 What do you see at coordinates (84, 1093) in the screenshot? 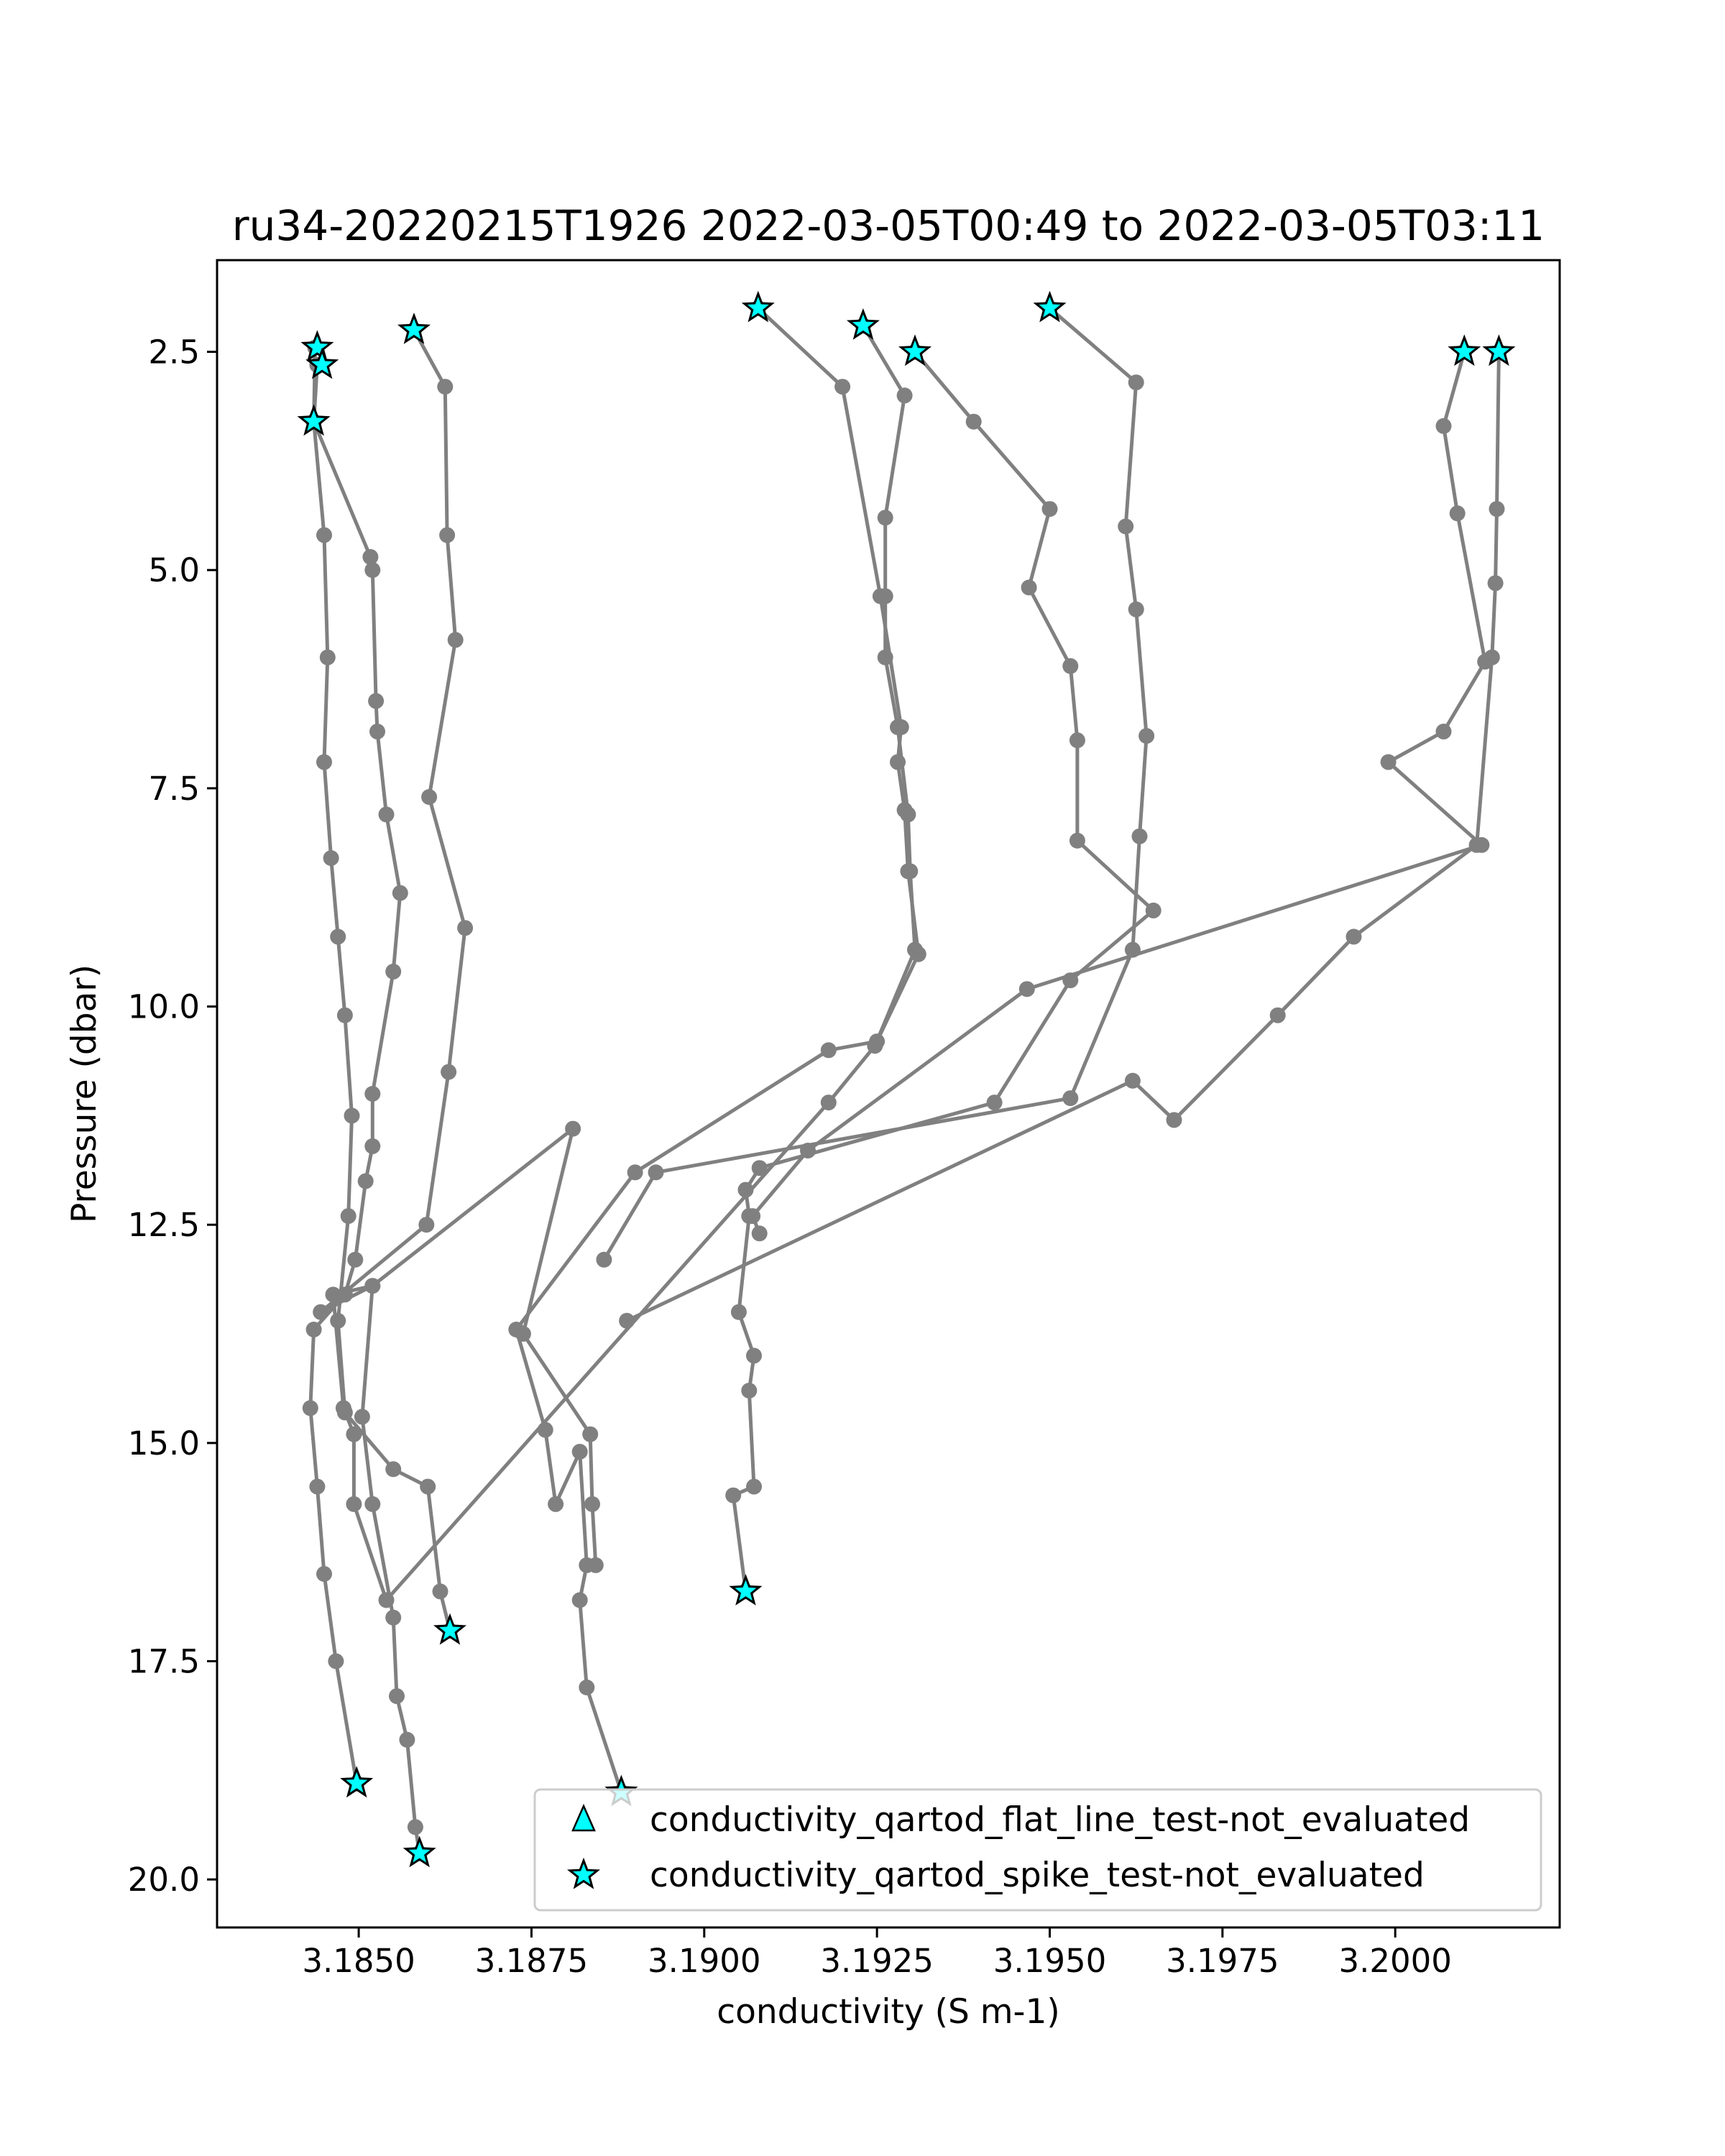
I see `y-axis-label: Pressure (dbar)` at bounding box center [84, 1093].